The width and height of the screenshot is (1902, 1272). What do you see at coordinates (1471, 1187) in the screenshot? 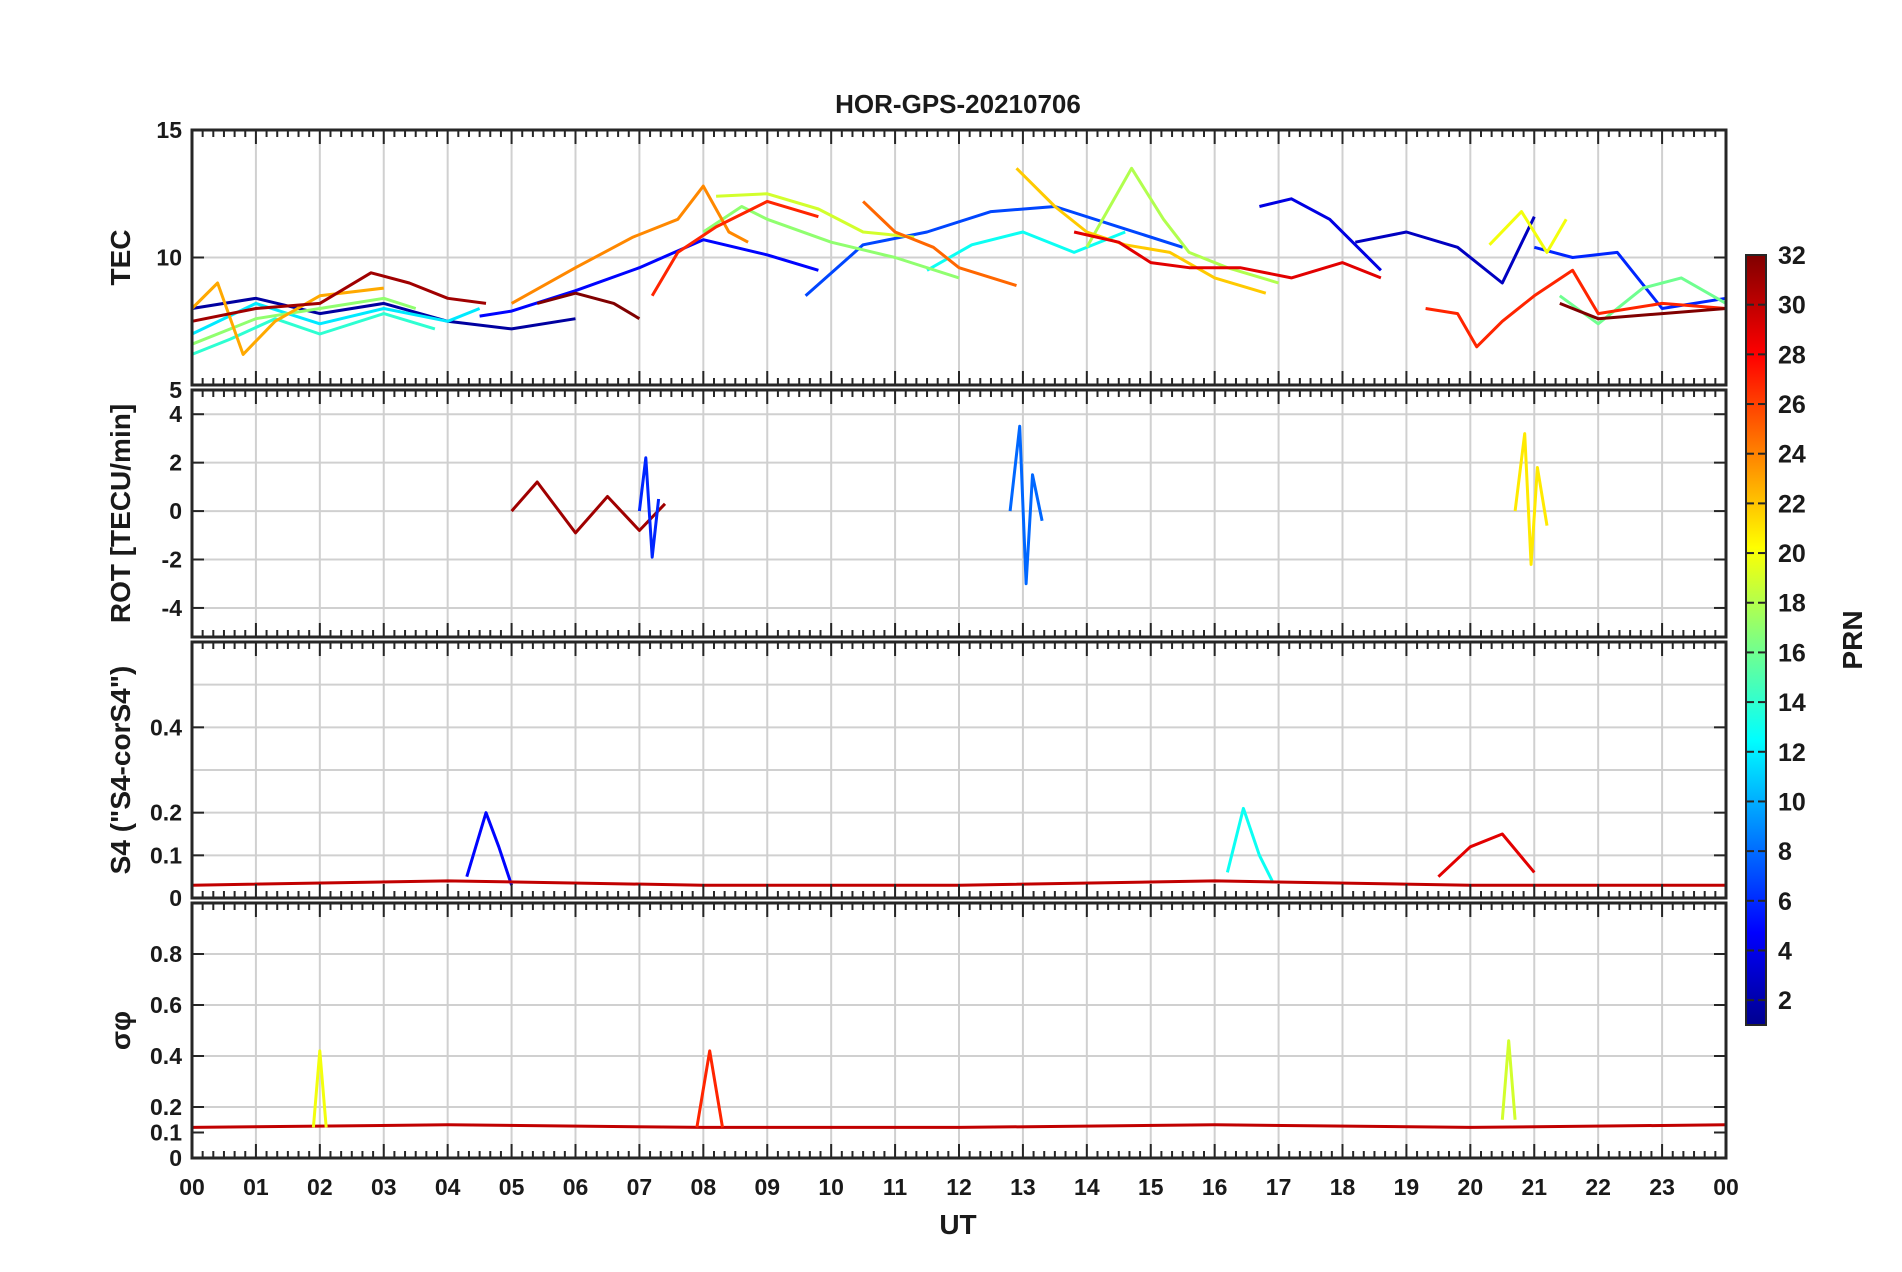
I see `x-tick-label: 20` at bounding box center [1471, 1187].